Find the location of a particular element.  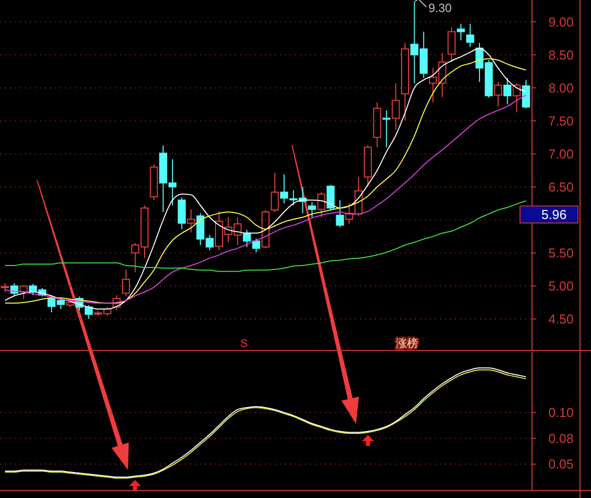

y-tick-label: 6.50 is located at coordinates (561, 186).